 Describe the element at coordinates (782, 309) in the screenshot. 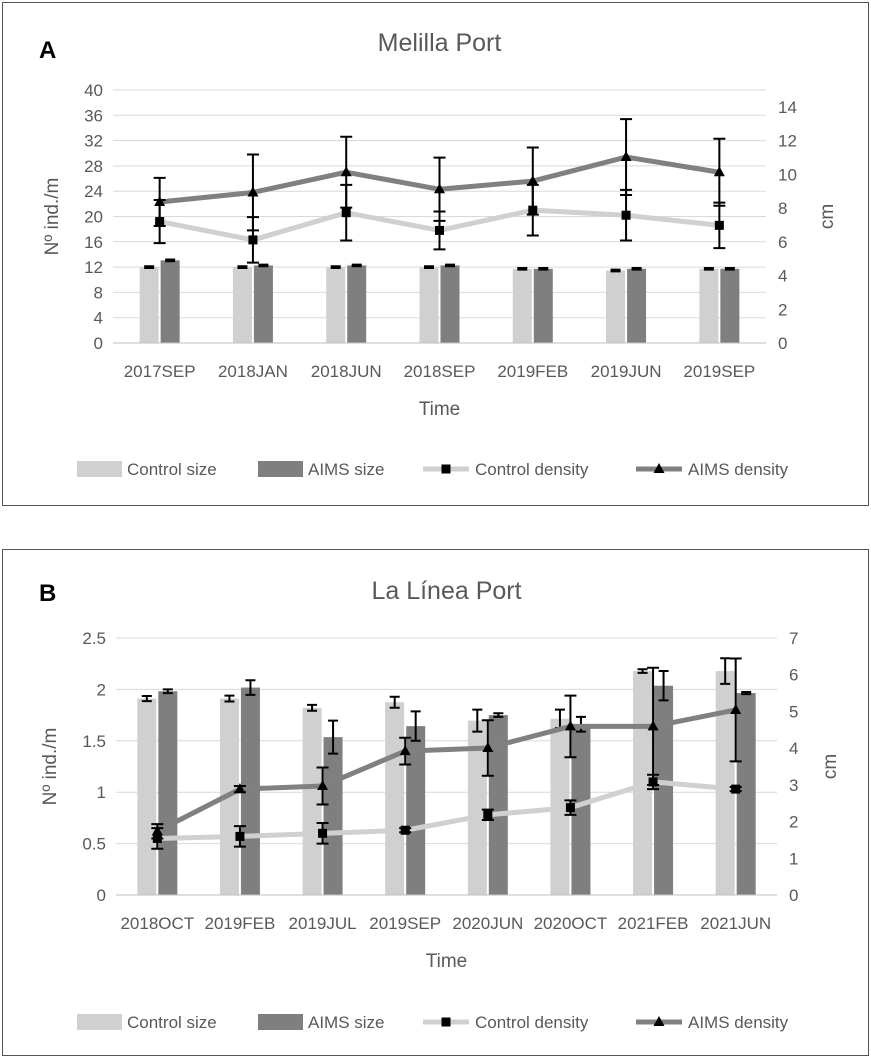

I see `y2-tick-label: 2` at that location.